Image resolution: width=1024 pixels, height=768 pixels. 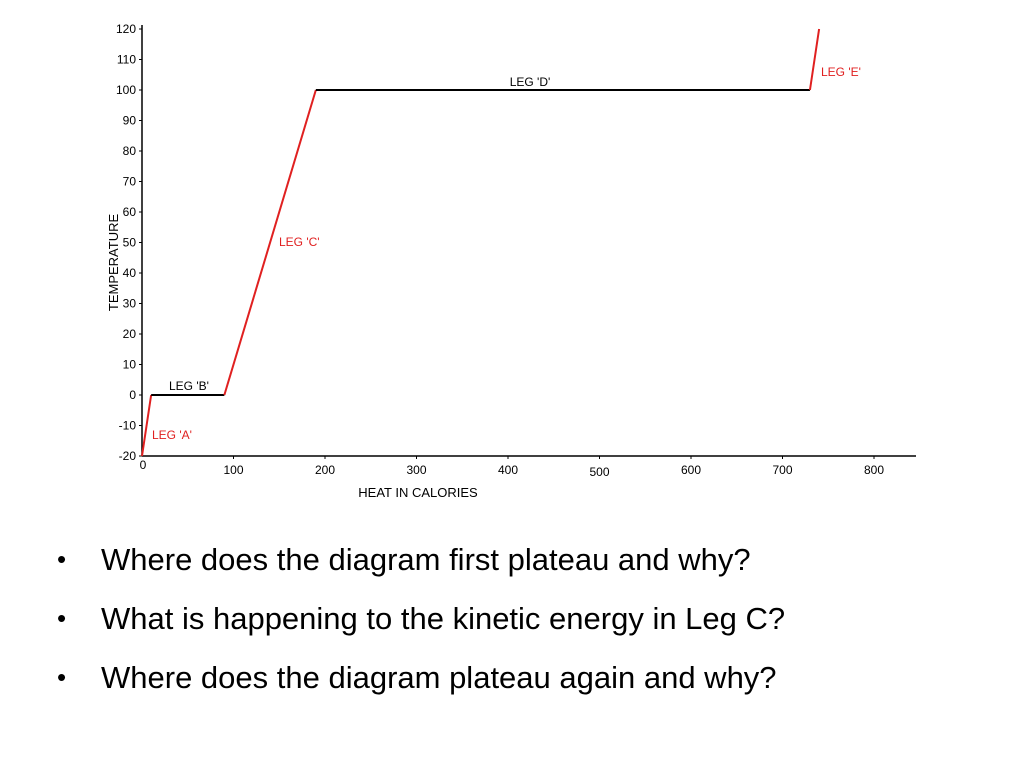 What do you see at coordinates (130, 121) in the screenshot?
I see `y-tick-label: 90` at bounding box center [130, 121].